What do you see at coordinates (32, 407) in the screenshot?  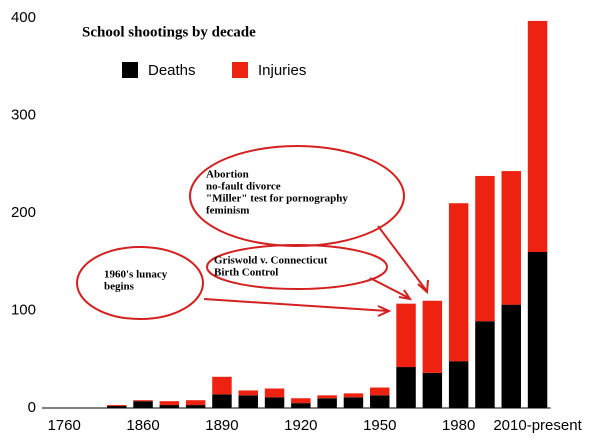 I see `y-tick-label: 0` at bounding box center [32, 407].